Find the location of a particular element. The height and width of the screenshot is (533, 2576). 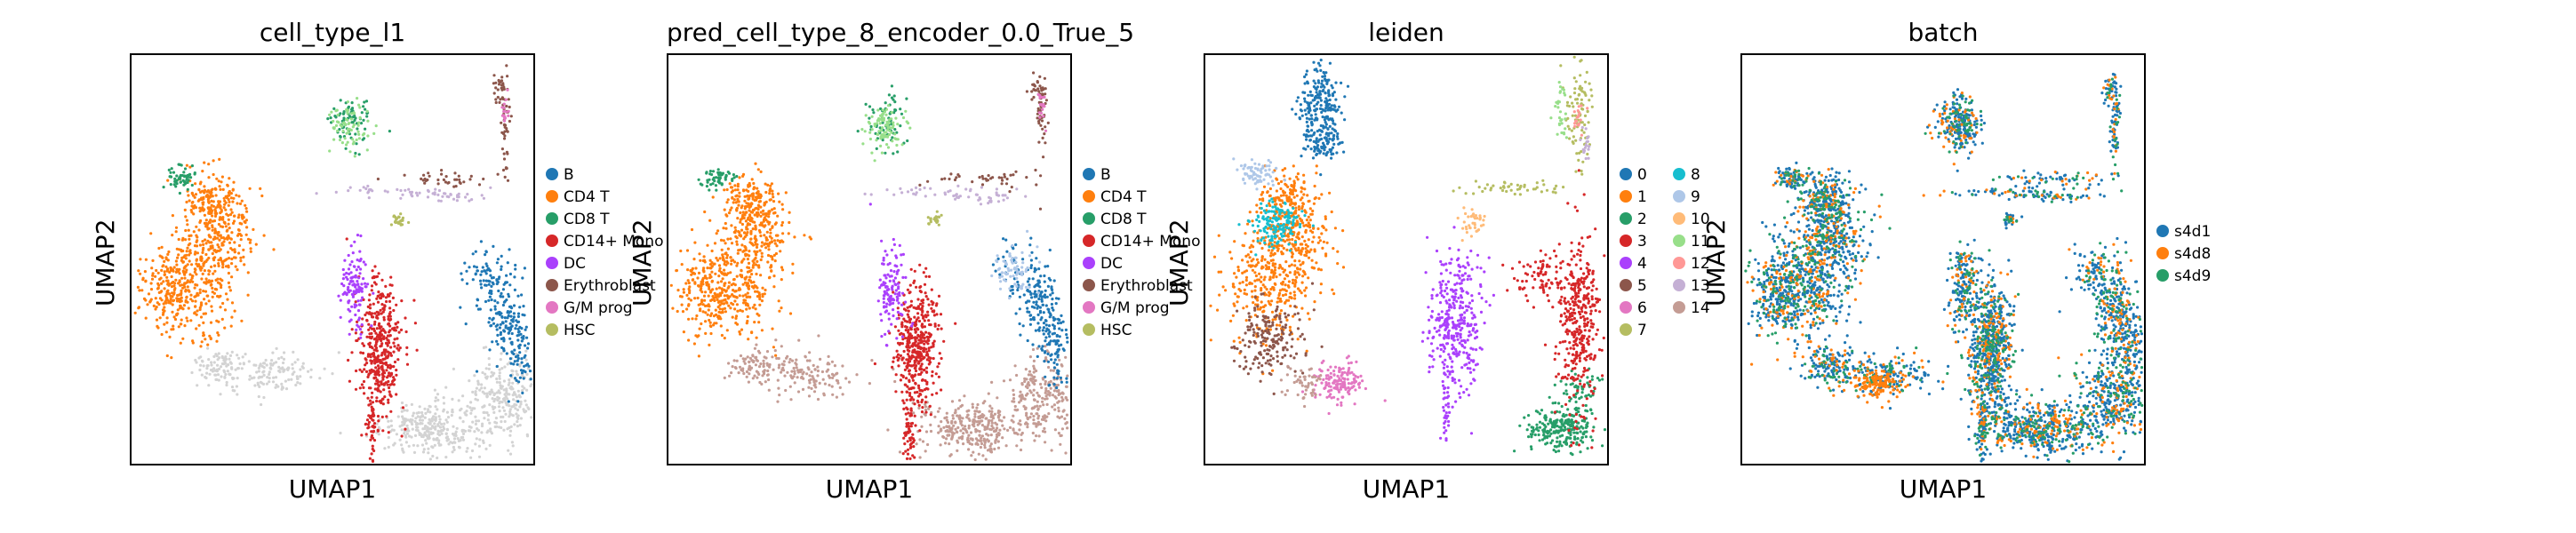

cluster-points is located at coordinates (204, 258).